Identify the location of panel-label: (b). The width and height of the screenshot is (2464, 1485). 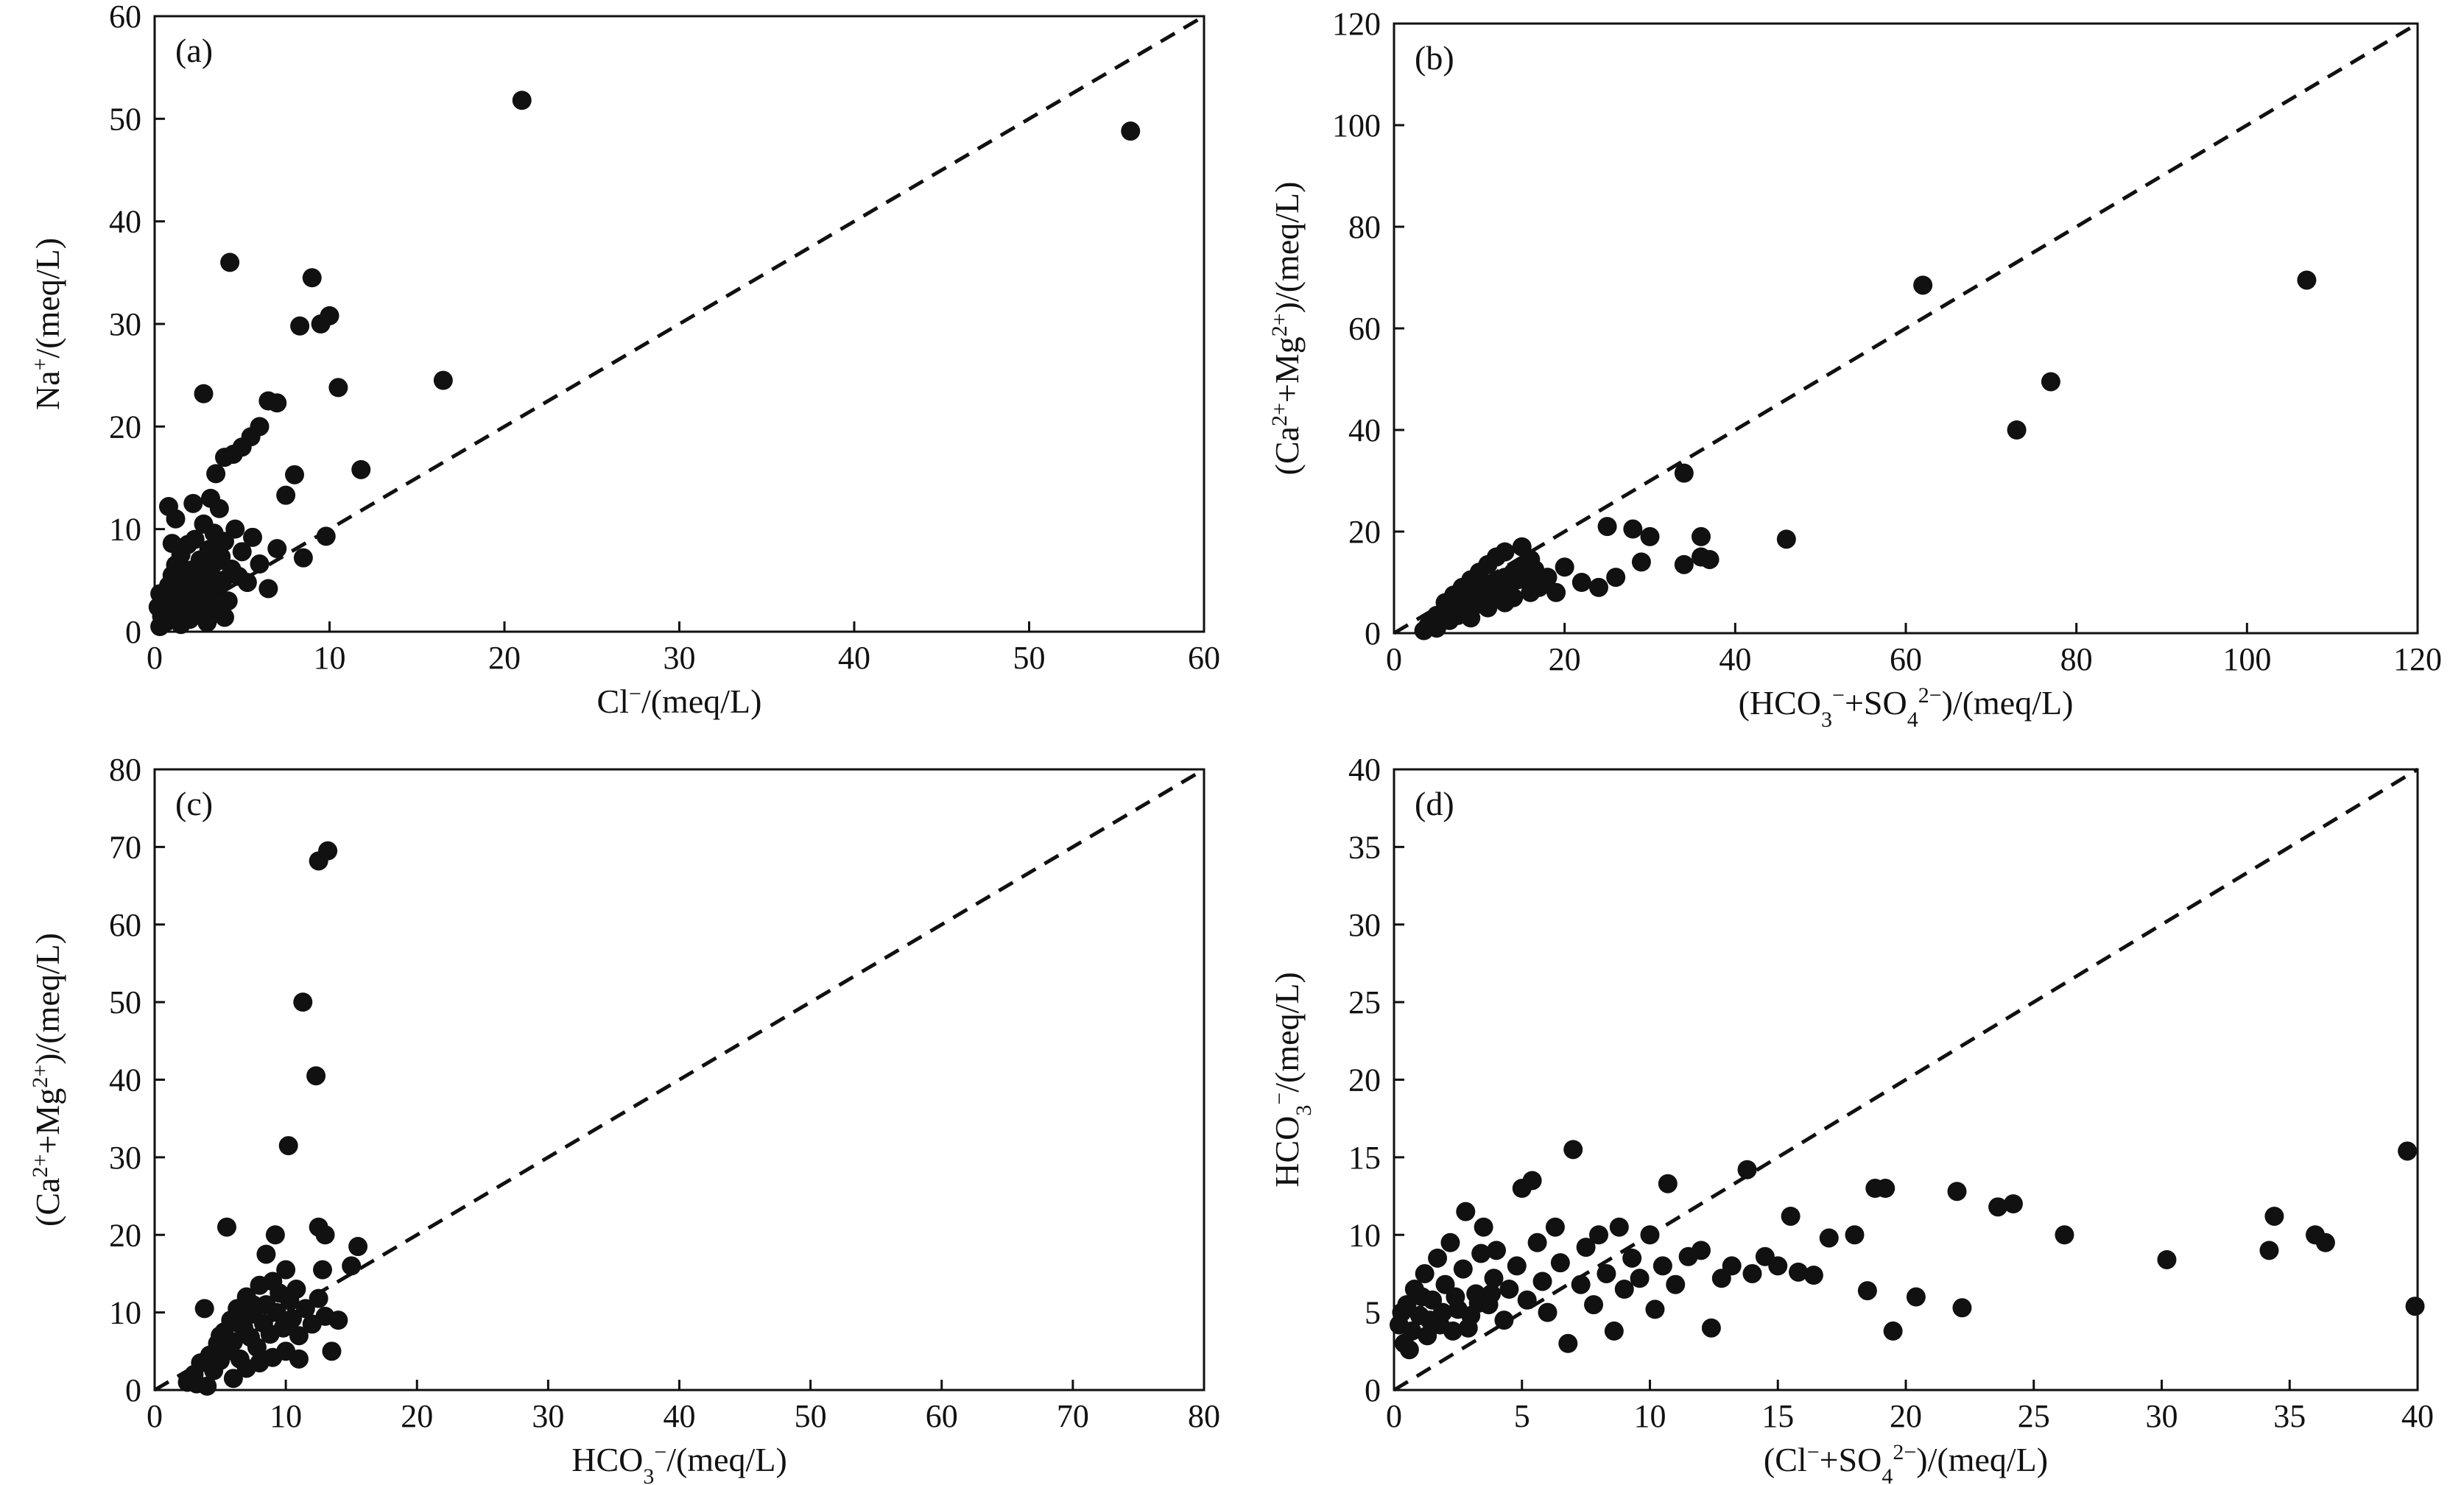
(1434, 58).